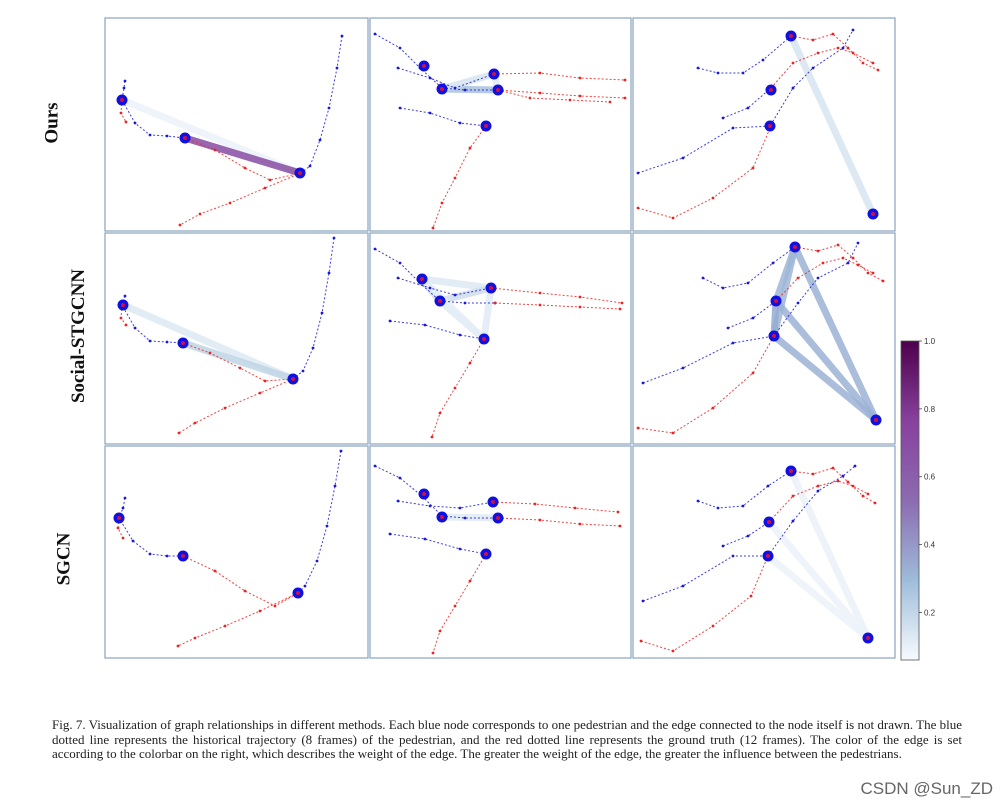  Describe the element at coordinates (500, 338) in the screenshot. I see `panel-social-stgcnn-scene2` at that location.